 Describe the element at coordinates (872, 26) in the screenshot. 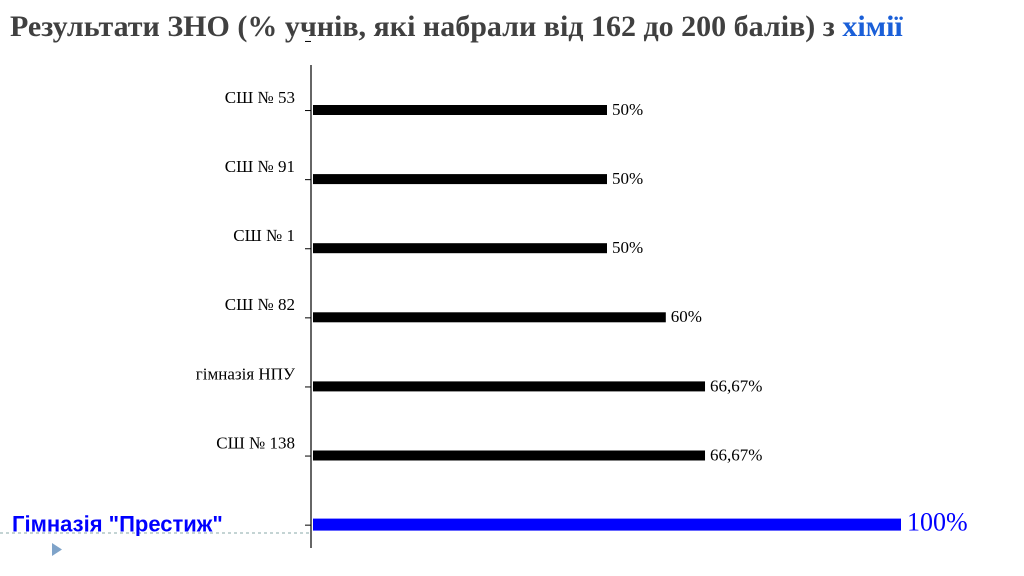

I see `title-highlight: хімії` at that location.